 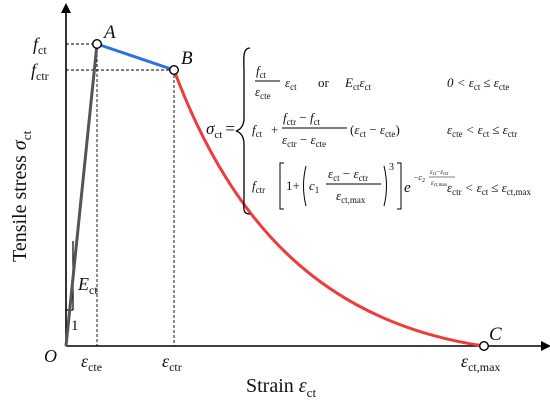 I want to click on row3-exp-den: εct,max, so click(x=439, y=183).